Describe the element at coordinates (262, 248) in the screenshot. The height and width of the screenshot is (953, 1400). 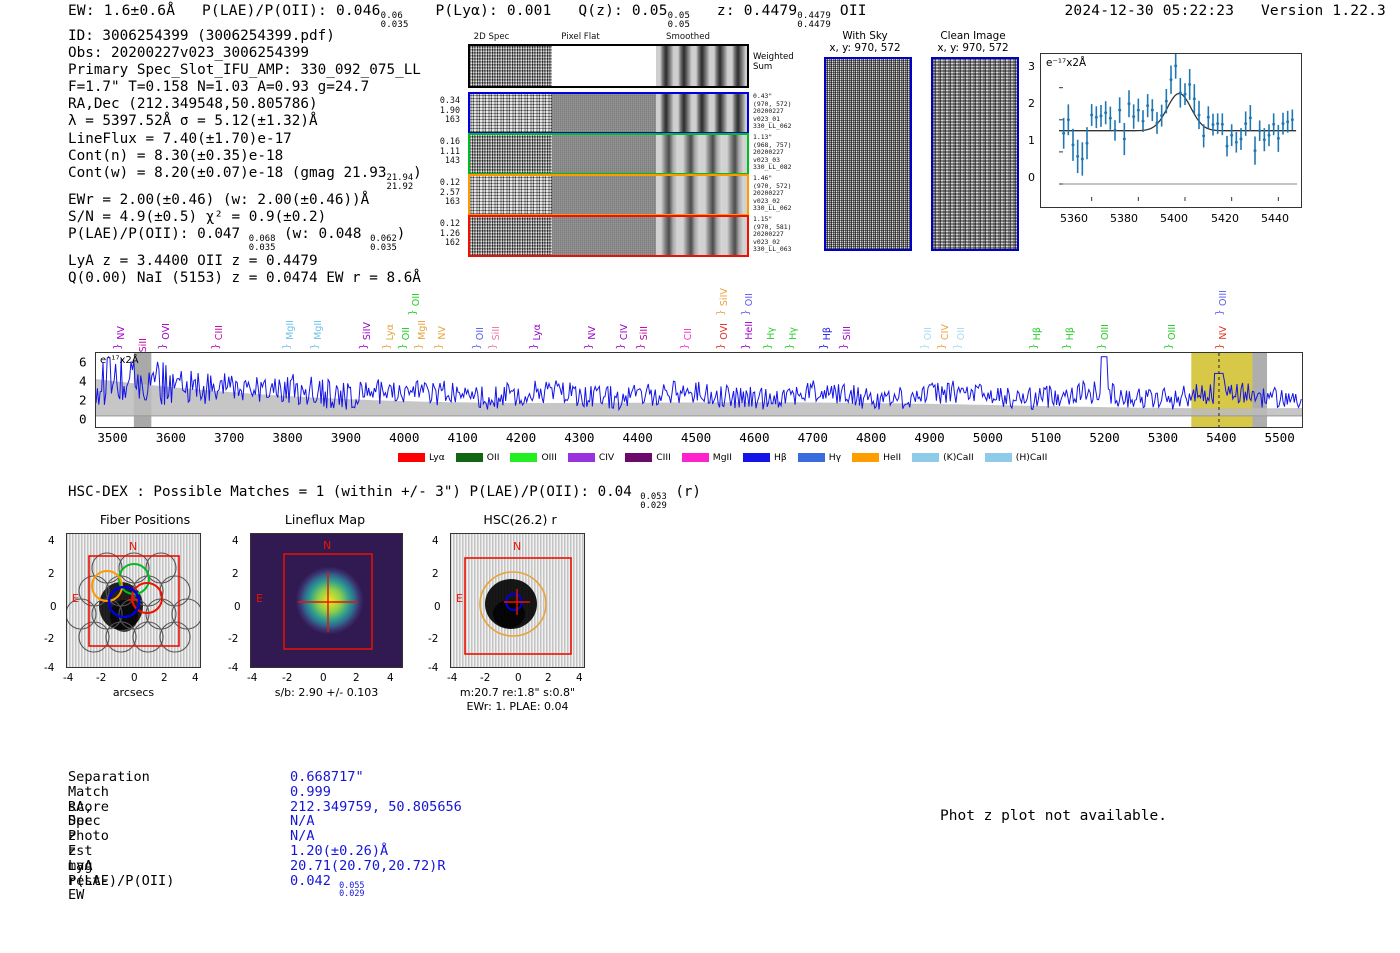
I see `plae-lo: 0.035` at that location.